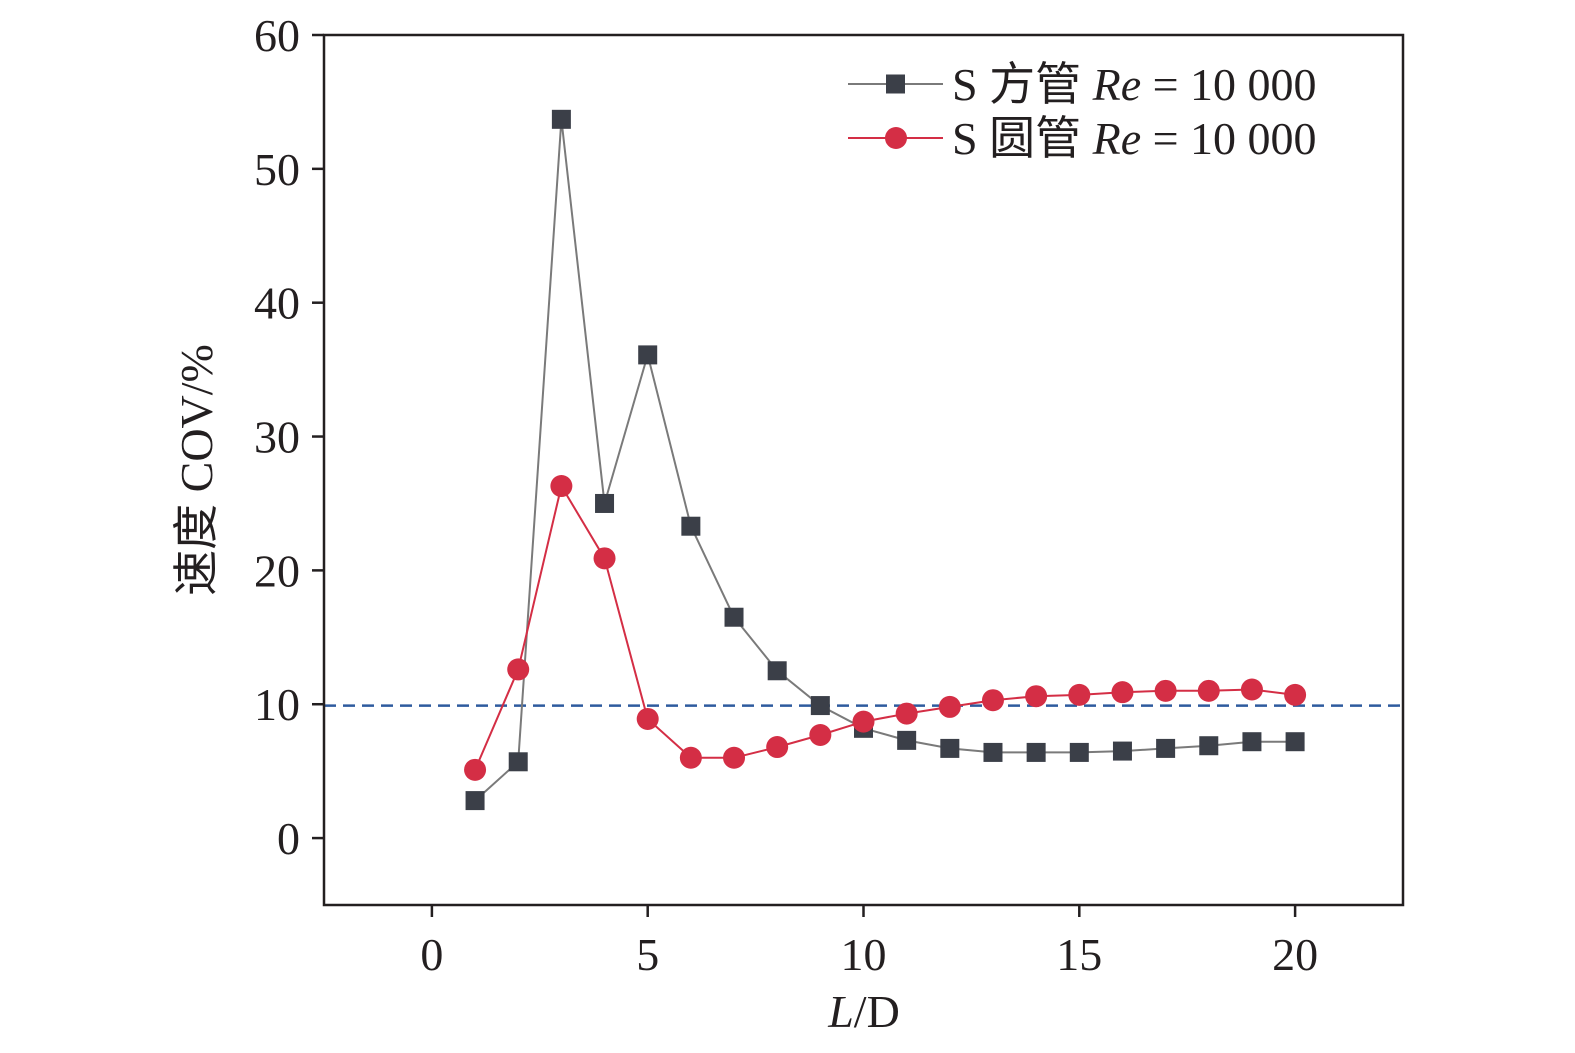 This screenshot has height=1053, width=1575. What do you see at coordinates (277, 437) in the screenshot?
I see `y-tick-label: 30` at bounding box center [277, 437].